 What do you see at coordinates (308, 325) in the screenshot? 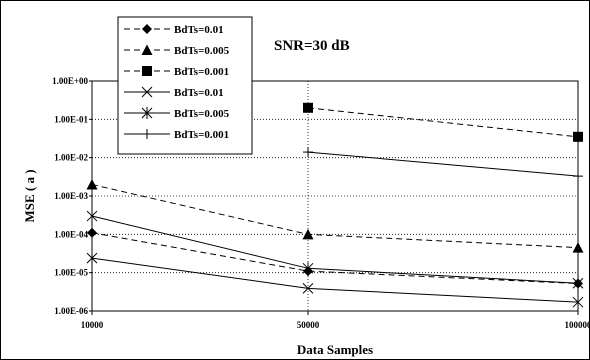
I see `x-tick-label: 50000` at bounding box center [308, 325].